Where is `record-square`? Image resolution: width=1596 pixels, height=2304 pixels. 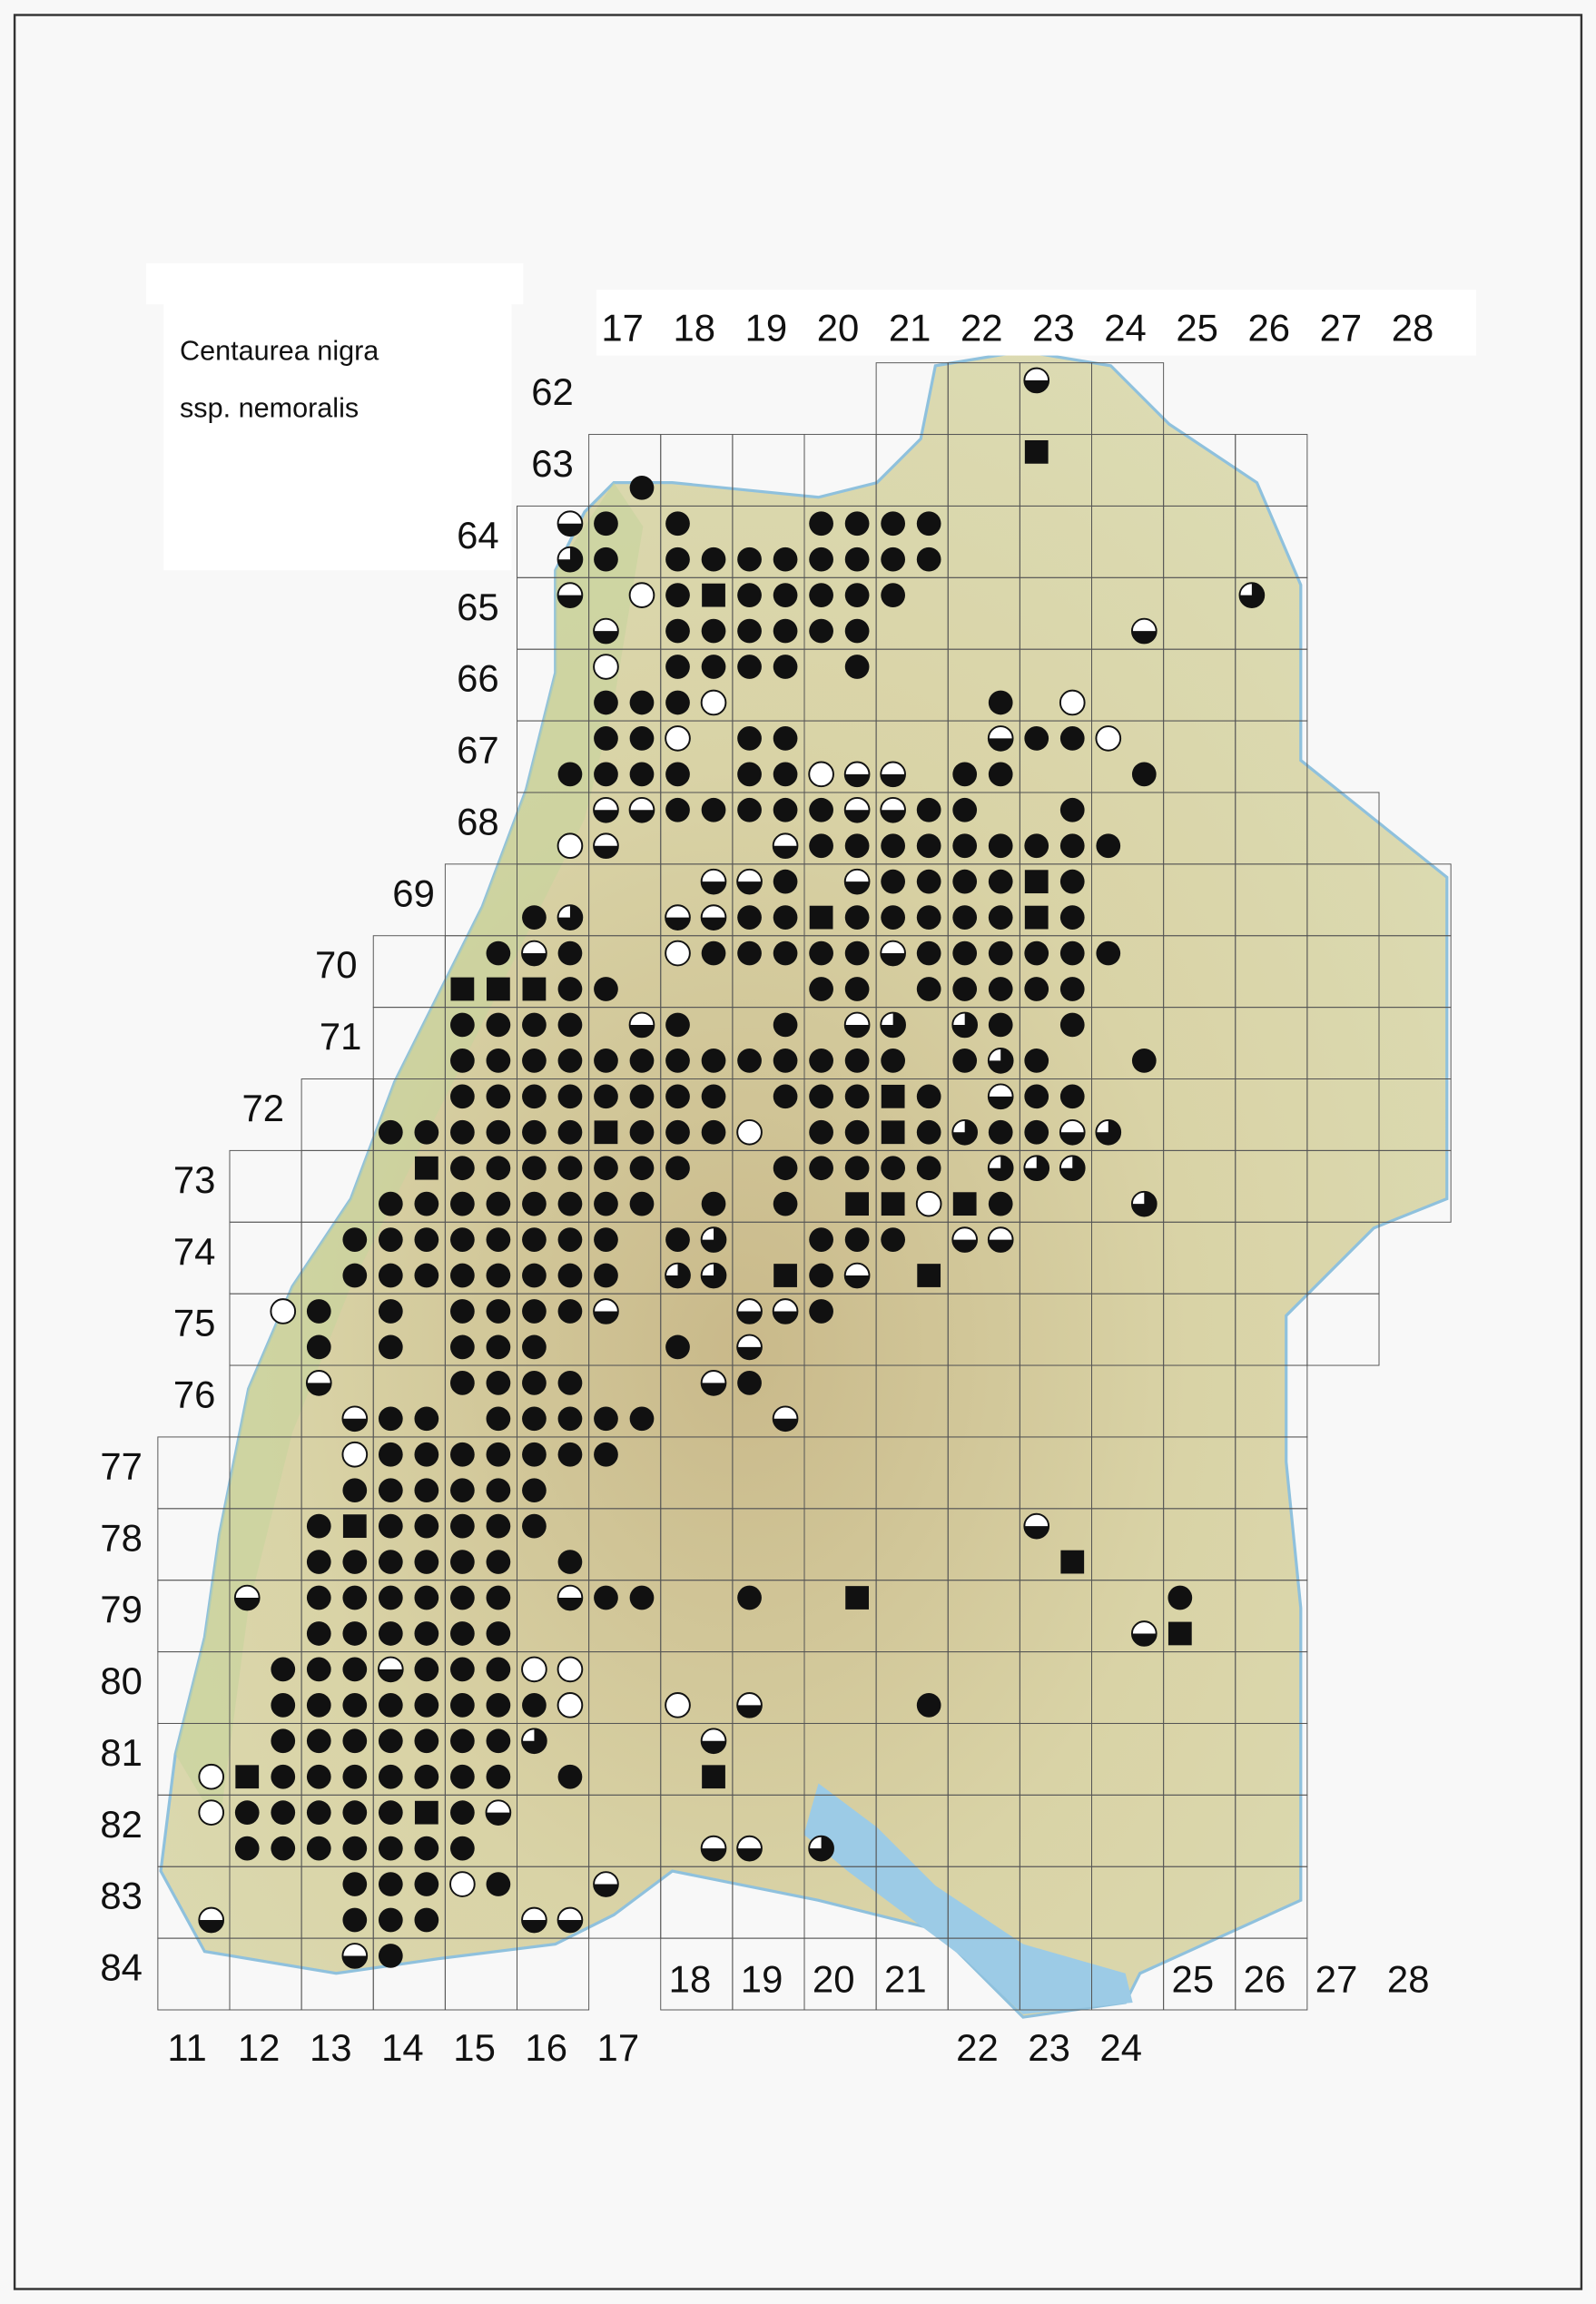
record-square is located at coordinates (857, 1204).